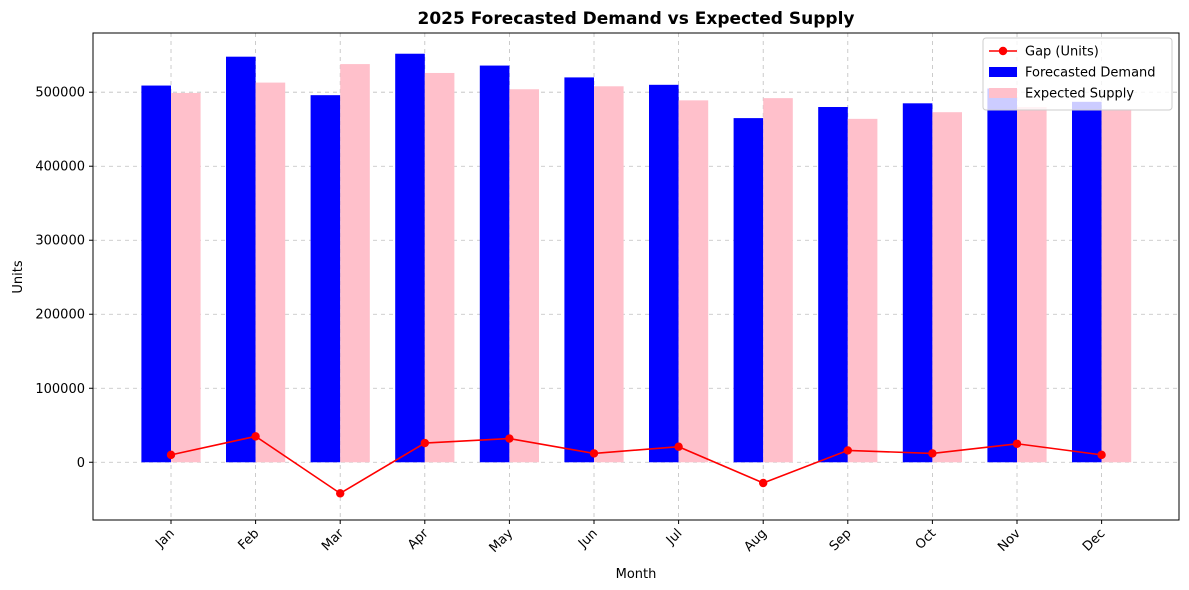  Describe the element at coordinates (1032, 285) in the screenshot. I see `supply-bar-nov` at that location.